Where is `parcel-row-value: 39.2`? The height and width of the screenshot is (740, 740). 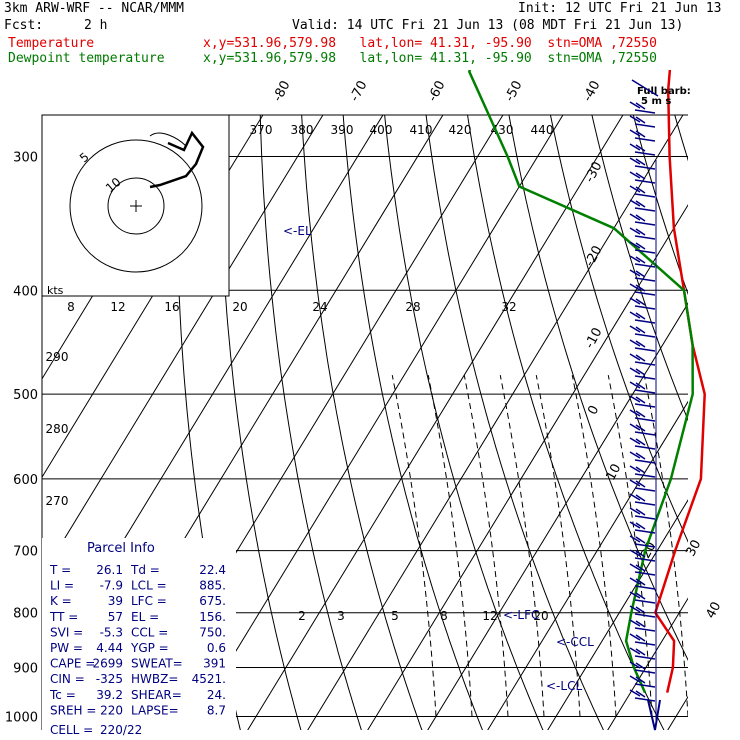
parcel-row-value: 39.2 is located at coordinates (109, 695).